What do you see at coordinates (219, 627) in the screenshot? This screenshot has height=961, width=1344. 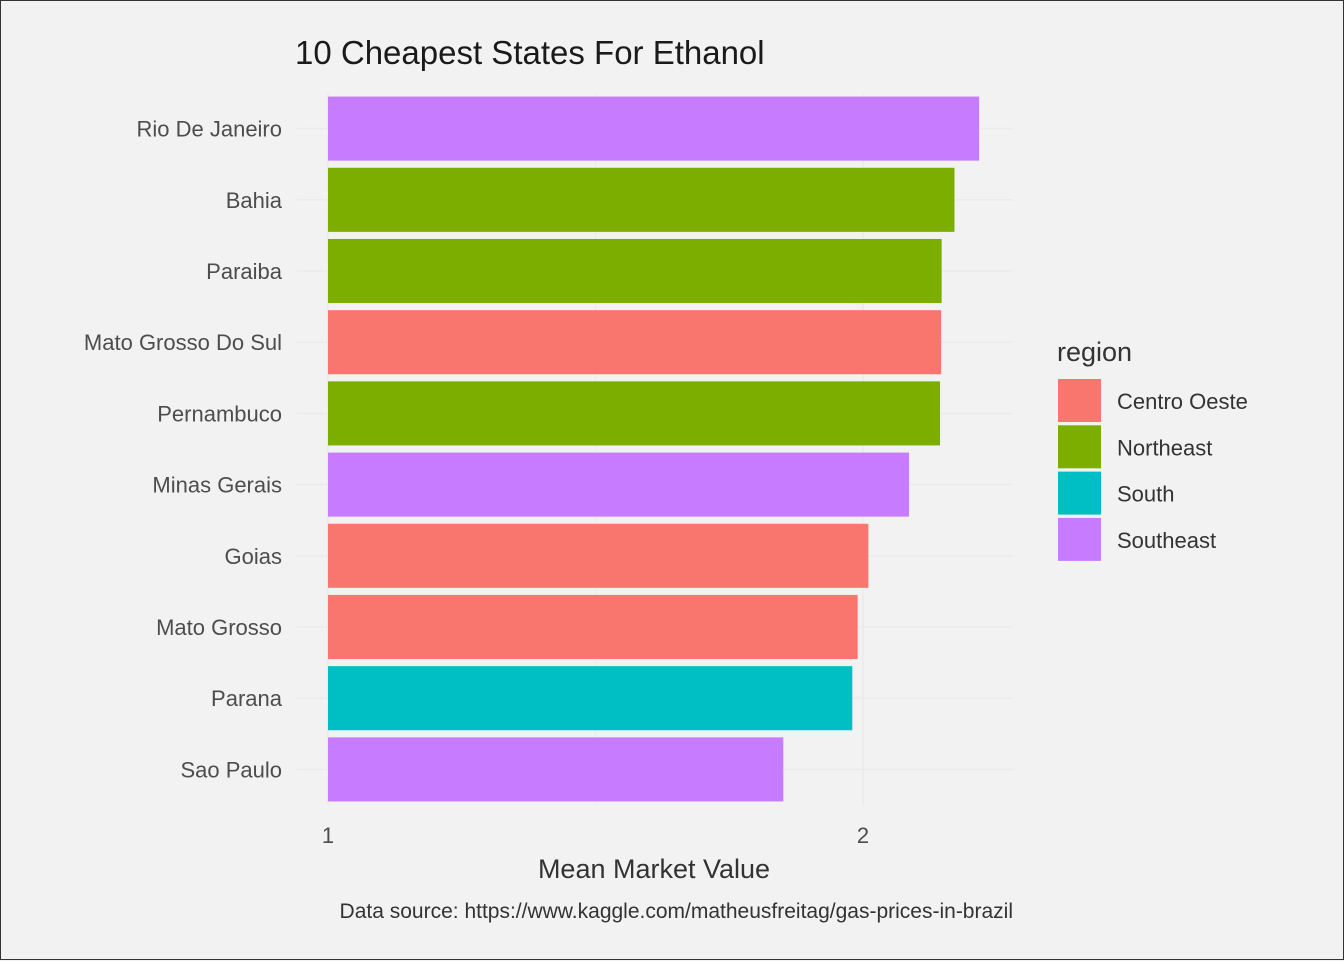 I see `y-tick-label: Mato Grosso` at bounding box center [219, 627].